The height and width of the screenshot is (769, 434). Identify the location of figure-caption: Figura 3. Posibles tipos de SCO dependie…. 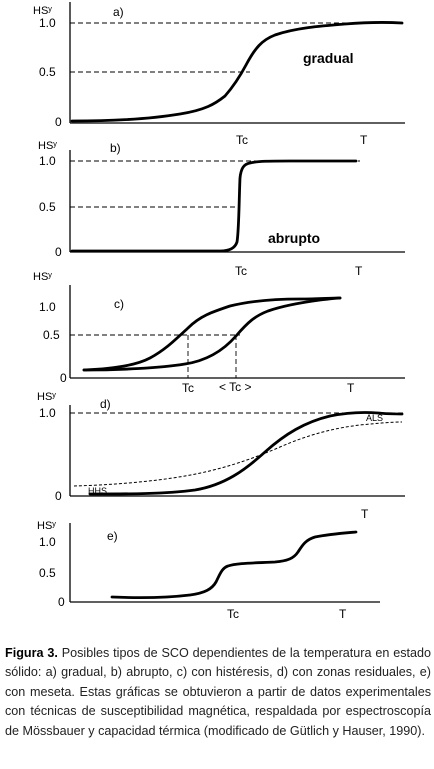
(218, 692).